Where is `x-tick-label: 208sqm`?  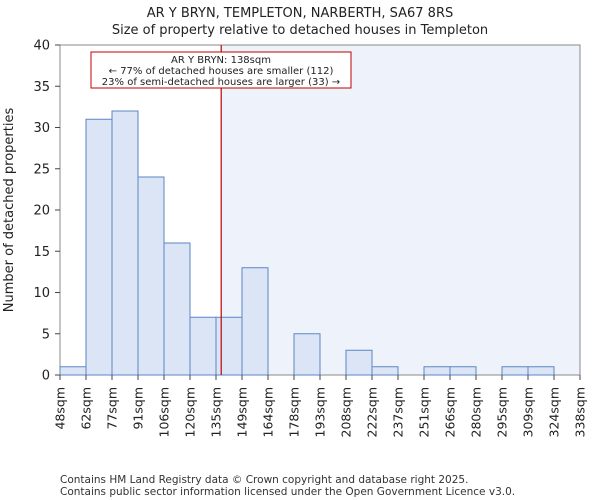
x-tick-label: 208sqm is located at coordinates (346, 412).